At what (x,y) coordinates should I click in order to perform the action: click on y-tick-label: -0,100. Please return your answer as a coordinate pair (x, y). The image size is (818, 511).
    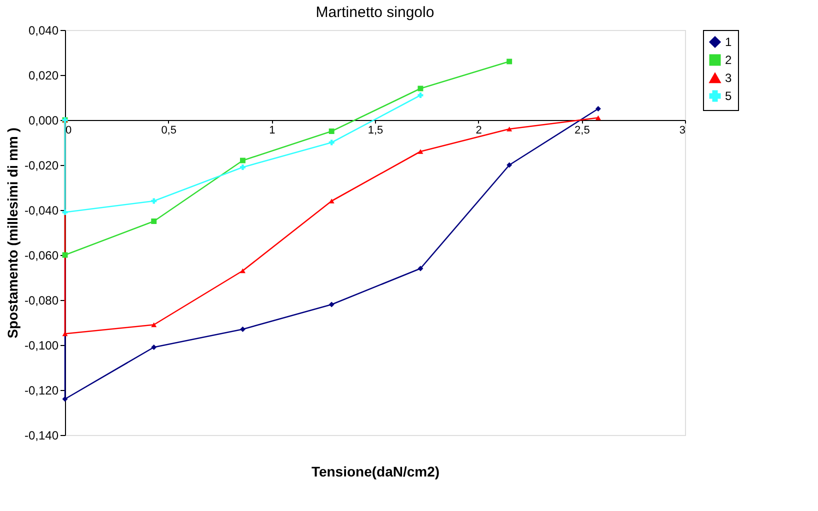
    Looking at the image, I should click on (41, 345).